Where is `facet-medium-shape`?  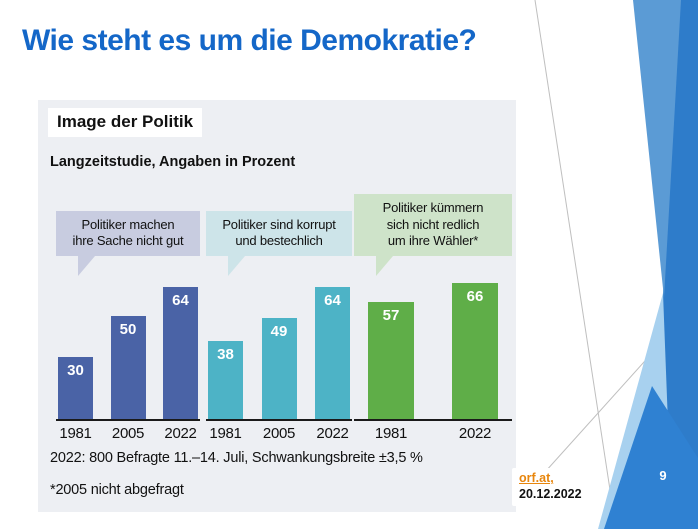 facet-medium-shape is located at coordinates (657, 149).